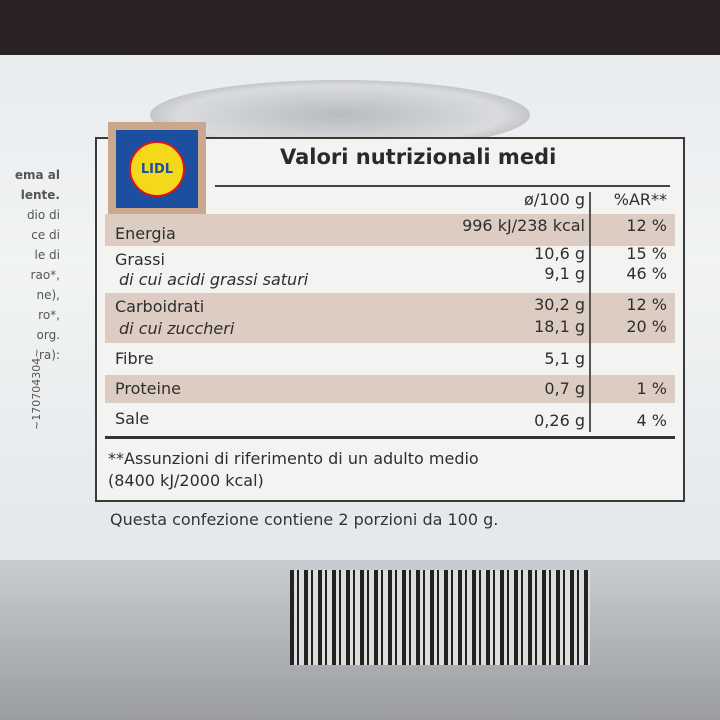 The image size is (720, 720). What do you see at coordinates (646, 253) in the screenshot?
I see `row-ar: 15 %` at bounding box center [646, 253].